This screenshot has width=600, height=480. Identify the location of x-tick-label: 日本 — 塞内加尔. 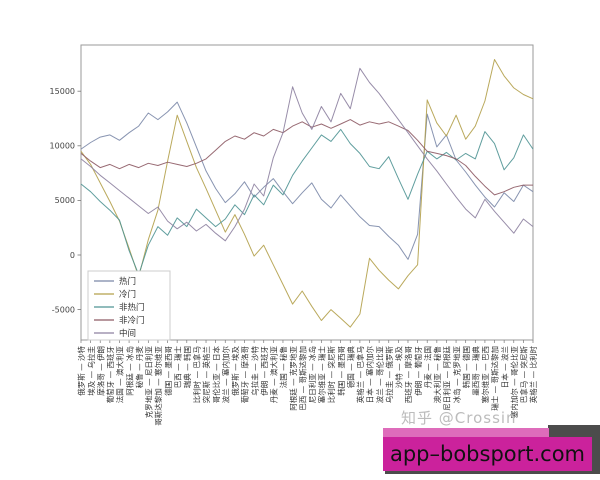
(370, 375).